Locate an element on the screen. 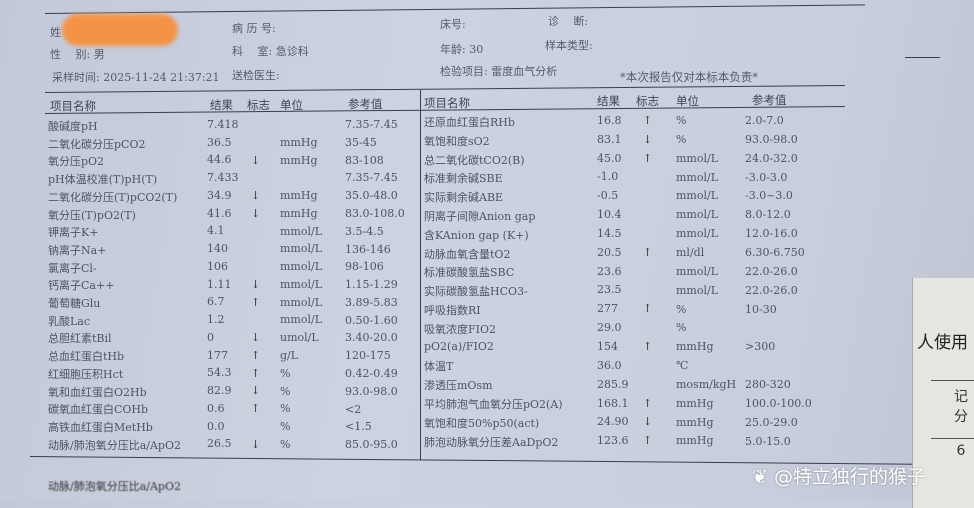 The image size is (974, 508). cell-name: 红细胞压积Hct is located at coordinates (86, 374).